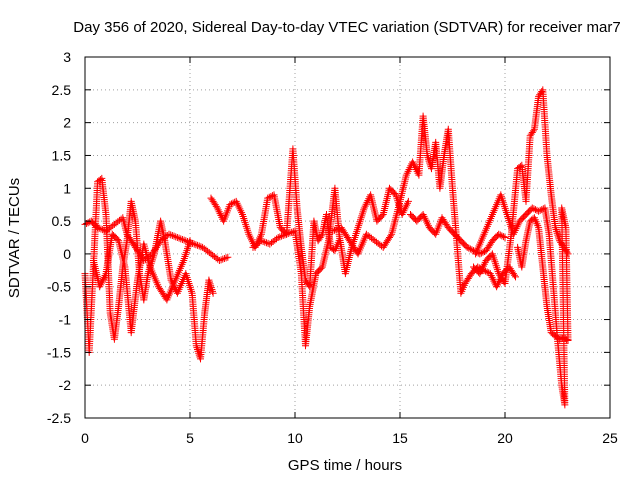  Describe the element at coordinates (85, 438) in the screenshot. I see `x-tick-label: 0` at that location.